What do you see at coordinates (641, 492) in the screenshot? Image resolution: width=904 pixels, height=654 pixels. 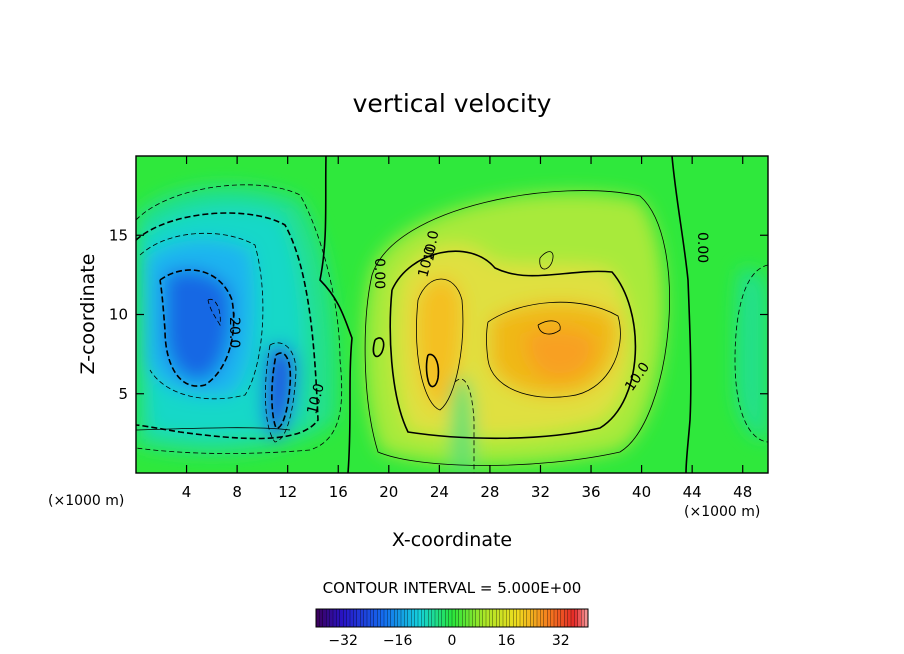 I see `x-tick-label: 40` at bounding box center [641, 492].